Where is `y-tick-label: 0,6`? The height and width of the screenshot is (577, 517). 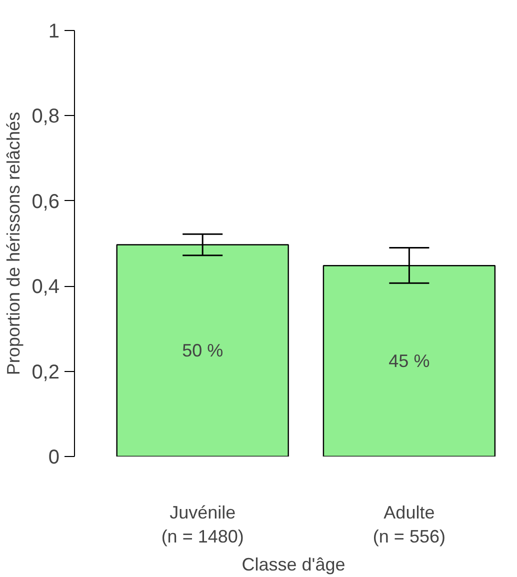 y-tick-label: 0,6 is located at coordinates (46, 201).